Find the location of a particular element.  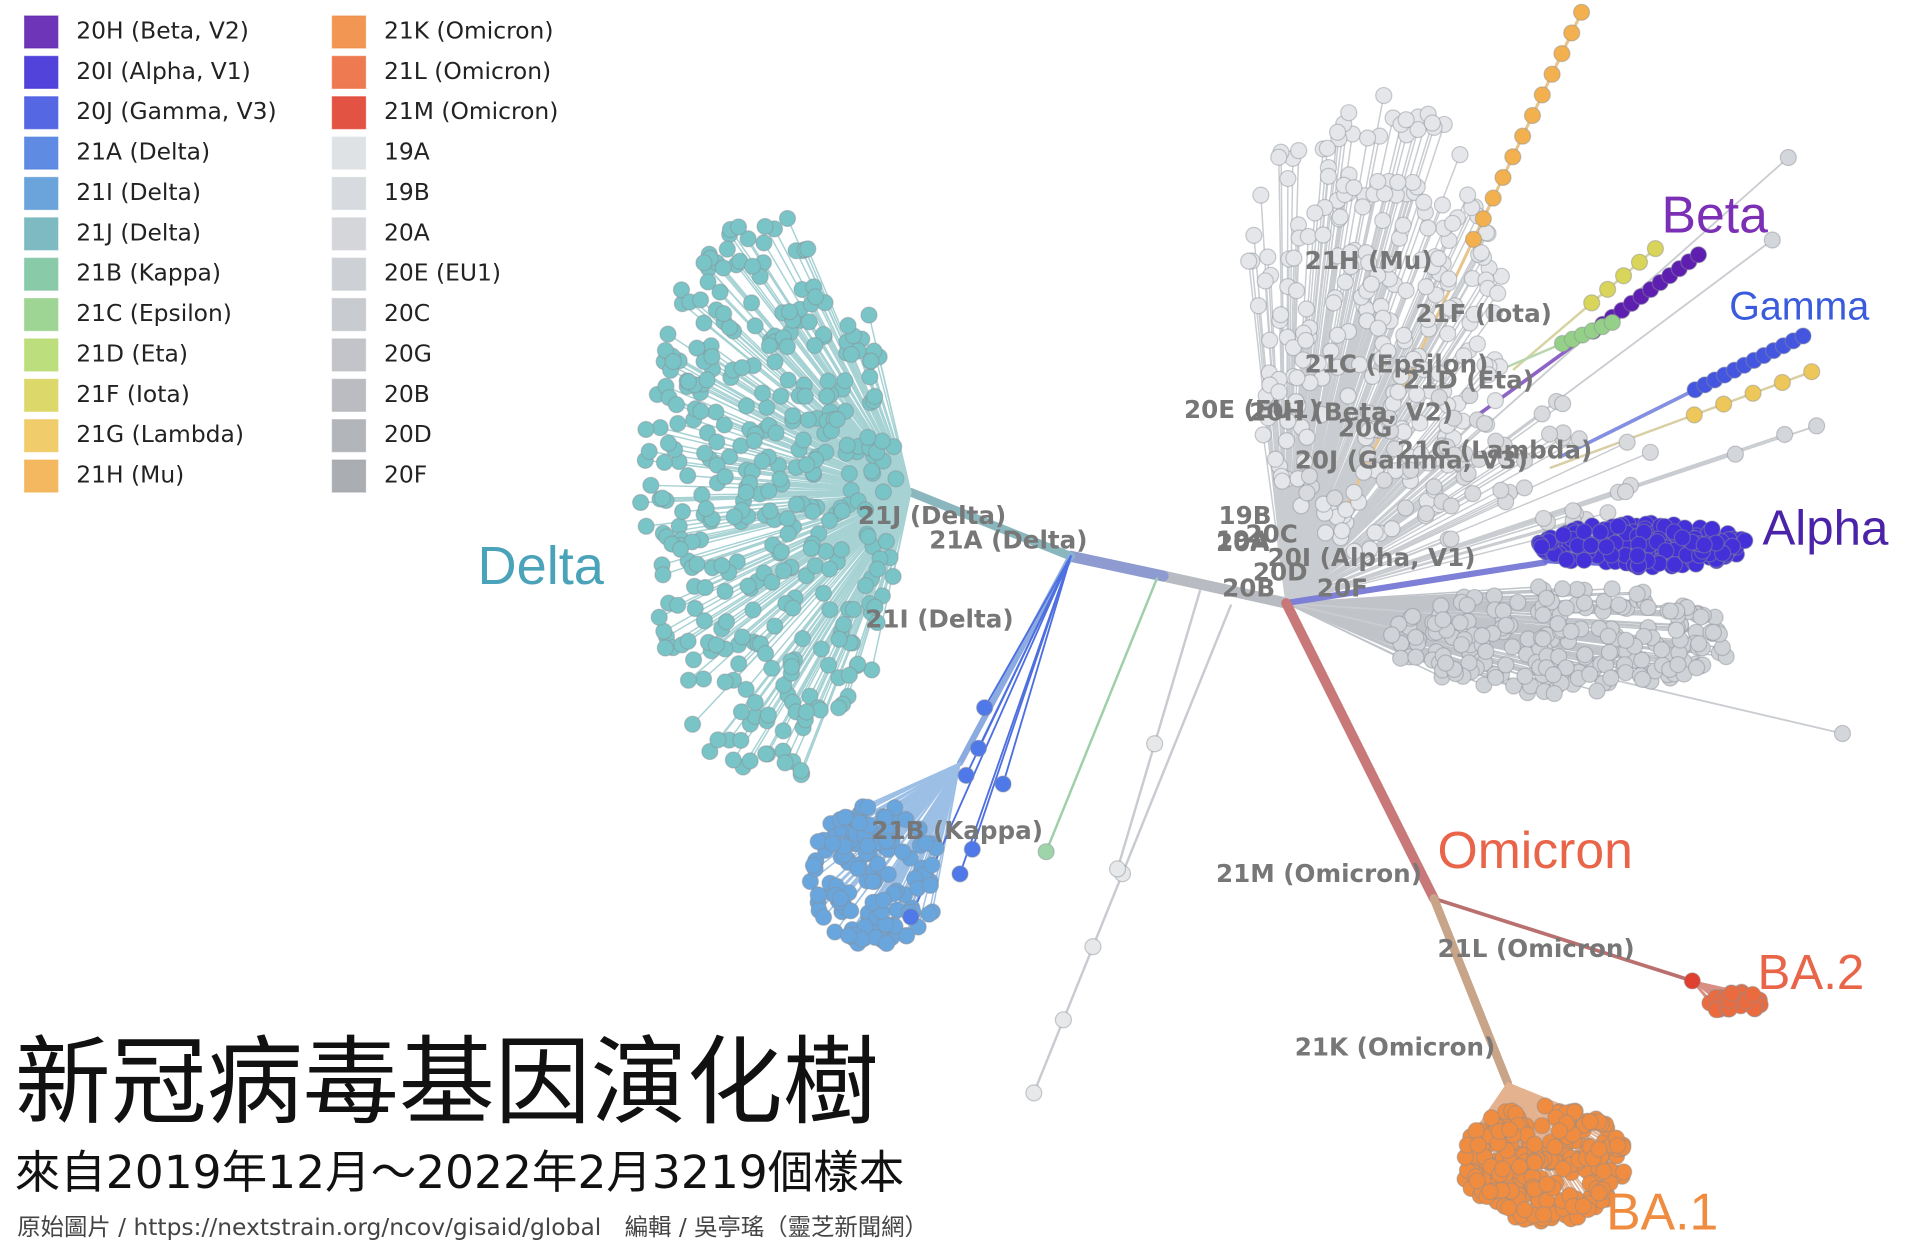

legend-label: 20E (EU1) is located at coordinates (442, 273).